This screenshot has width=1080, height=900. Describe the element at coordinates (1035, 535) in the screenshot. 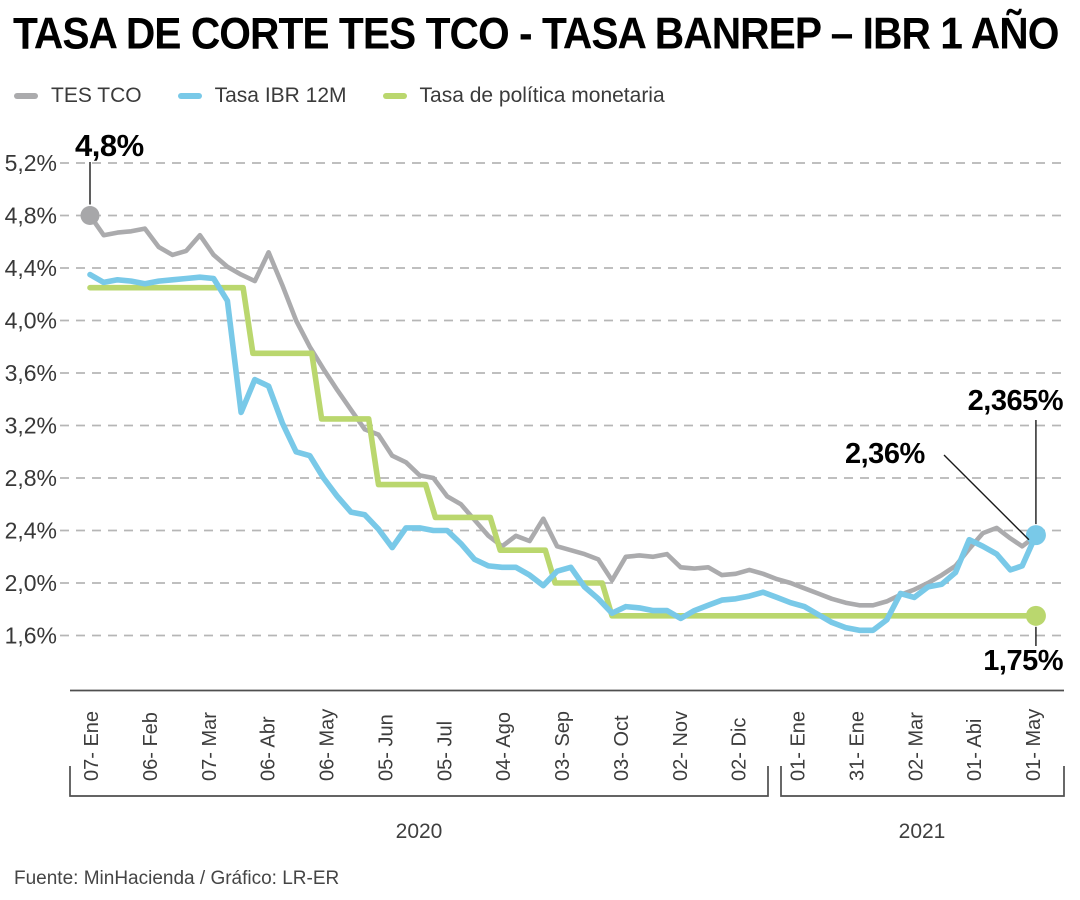

I see `end-marker-tasa-ibr-12m` at that location.